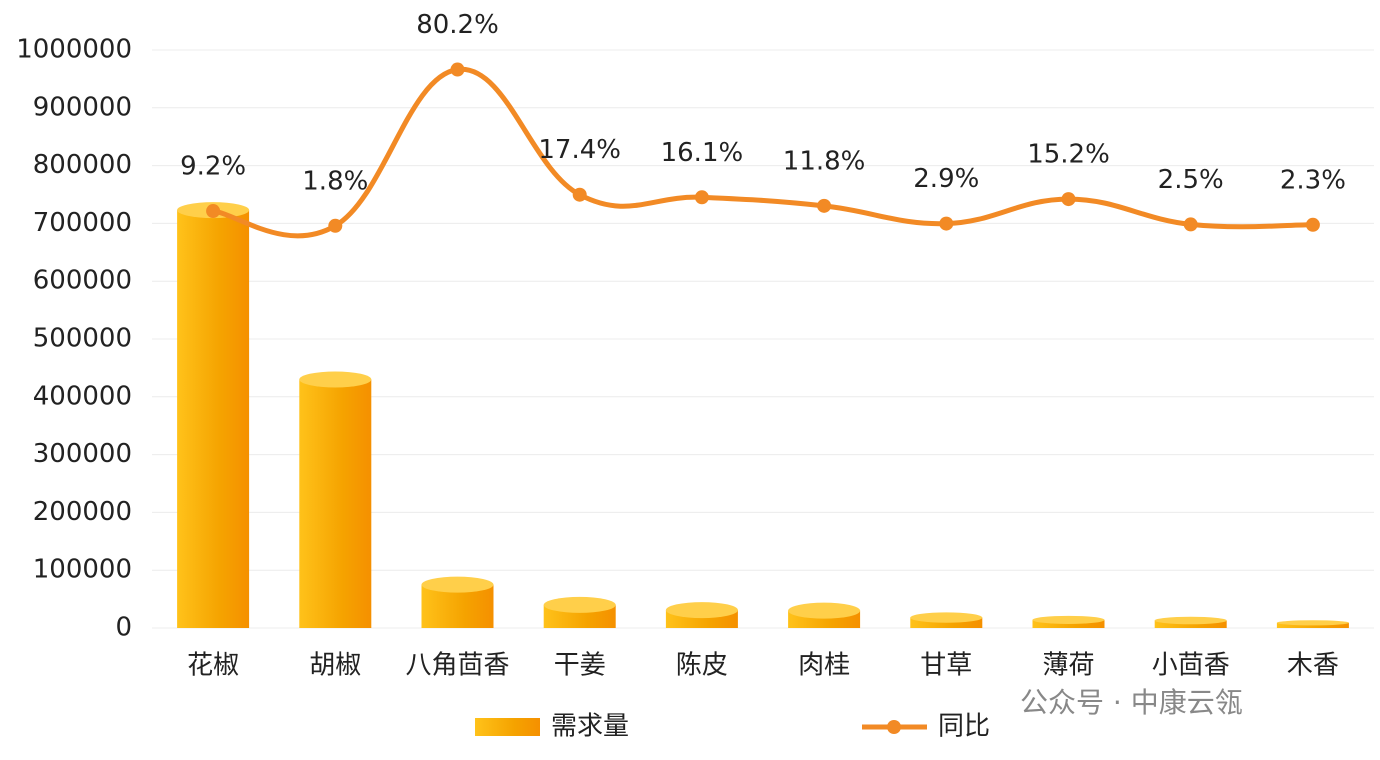 The image size is (1380, 760). What do you see at coordinates (824, 666) in the screenshot?
I see `x-tick-label: 肉桂` at bounding box center [824, 666].